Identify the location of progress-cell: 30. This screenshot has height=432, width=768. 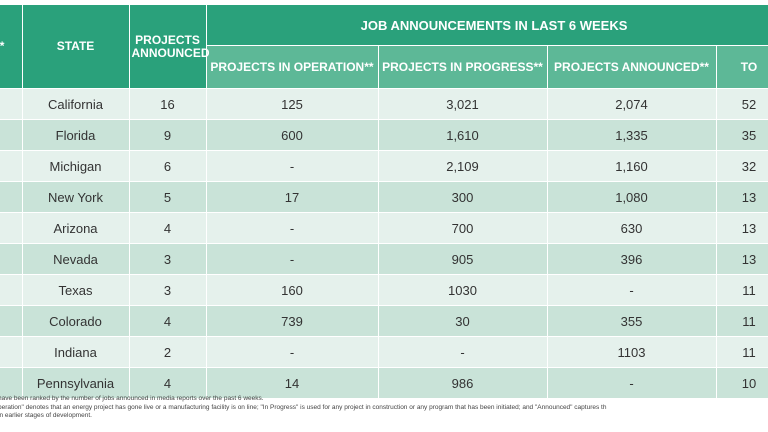
(463, 321).